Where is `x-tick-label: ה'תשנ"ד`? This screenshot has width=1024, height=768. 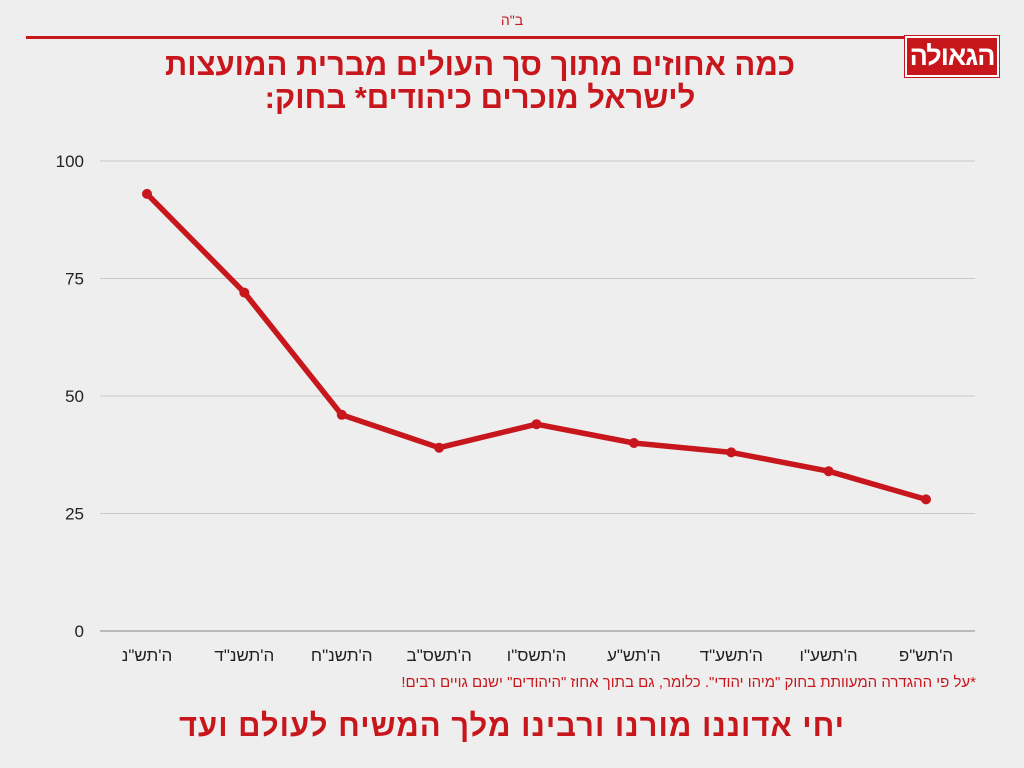
x-tick-label: ה'תשנ"ד is located at coordinates (244, 655).